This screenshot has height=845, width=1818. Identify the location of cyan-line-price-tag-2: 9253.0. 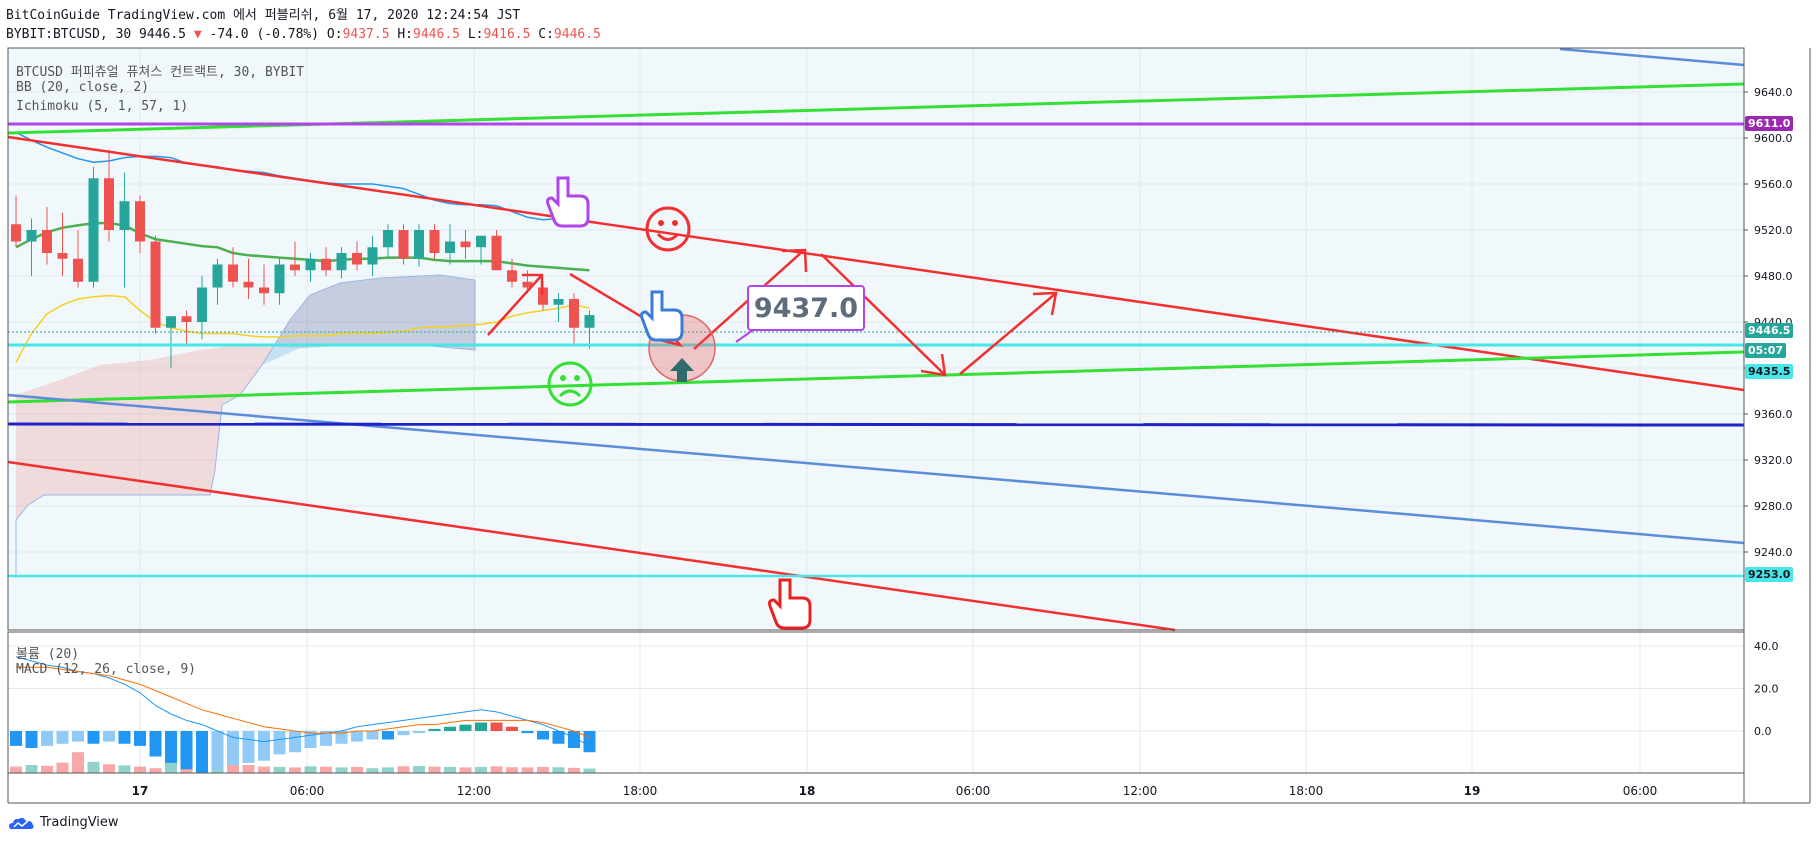
(1769, 574).